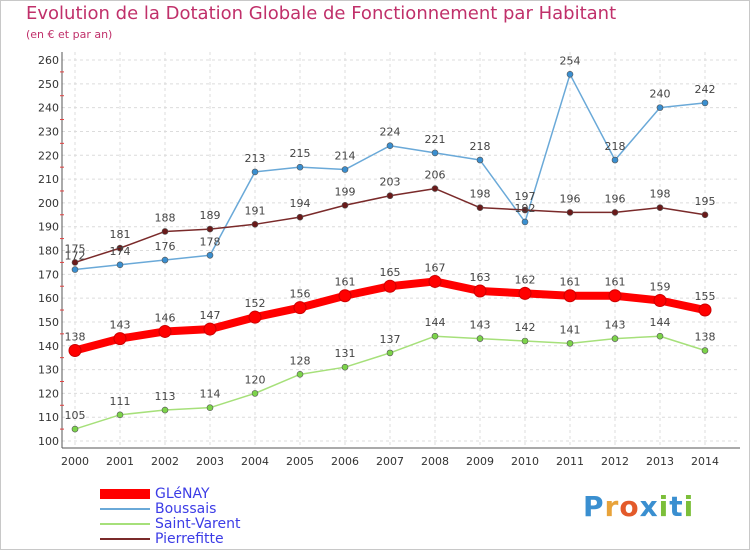  I want to click on data-label: 221, so click(435, 139).